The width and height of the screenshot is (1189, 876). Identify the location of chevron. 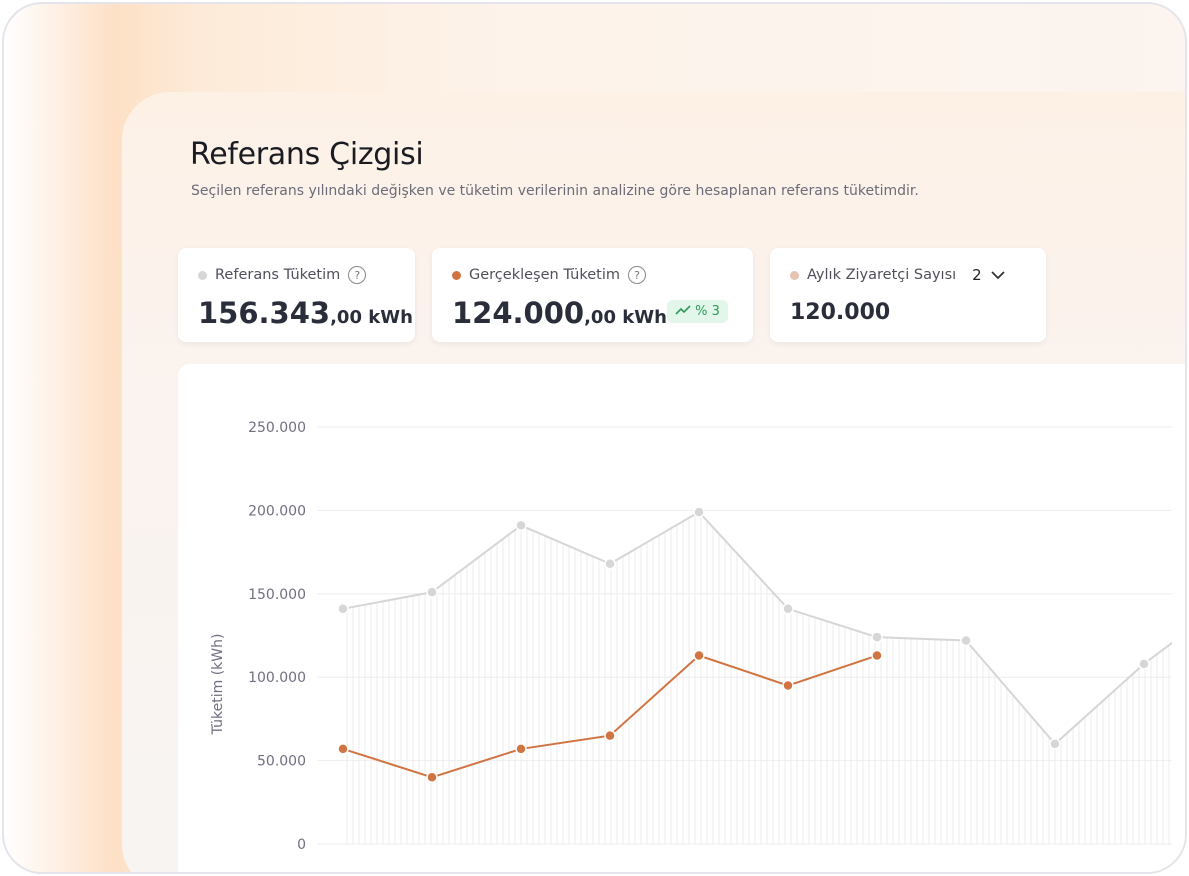
(998, 275).